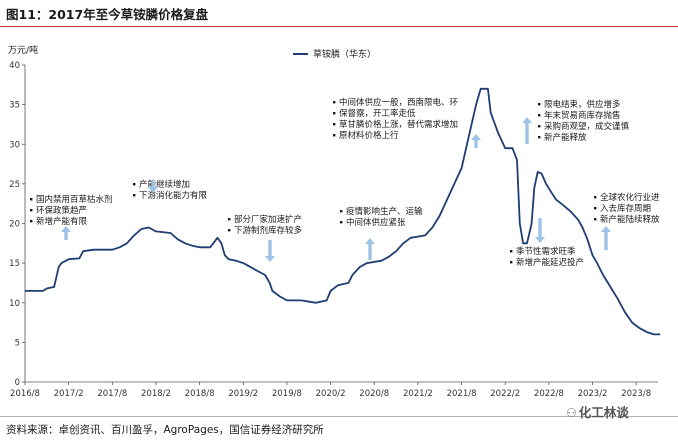 The image size is (678, 441). Describe the element at coordinates (69, 394) in the screenshot. I see `x-tick-label: 2017/2` at that location.